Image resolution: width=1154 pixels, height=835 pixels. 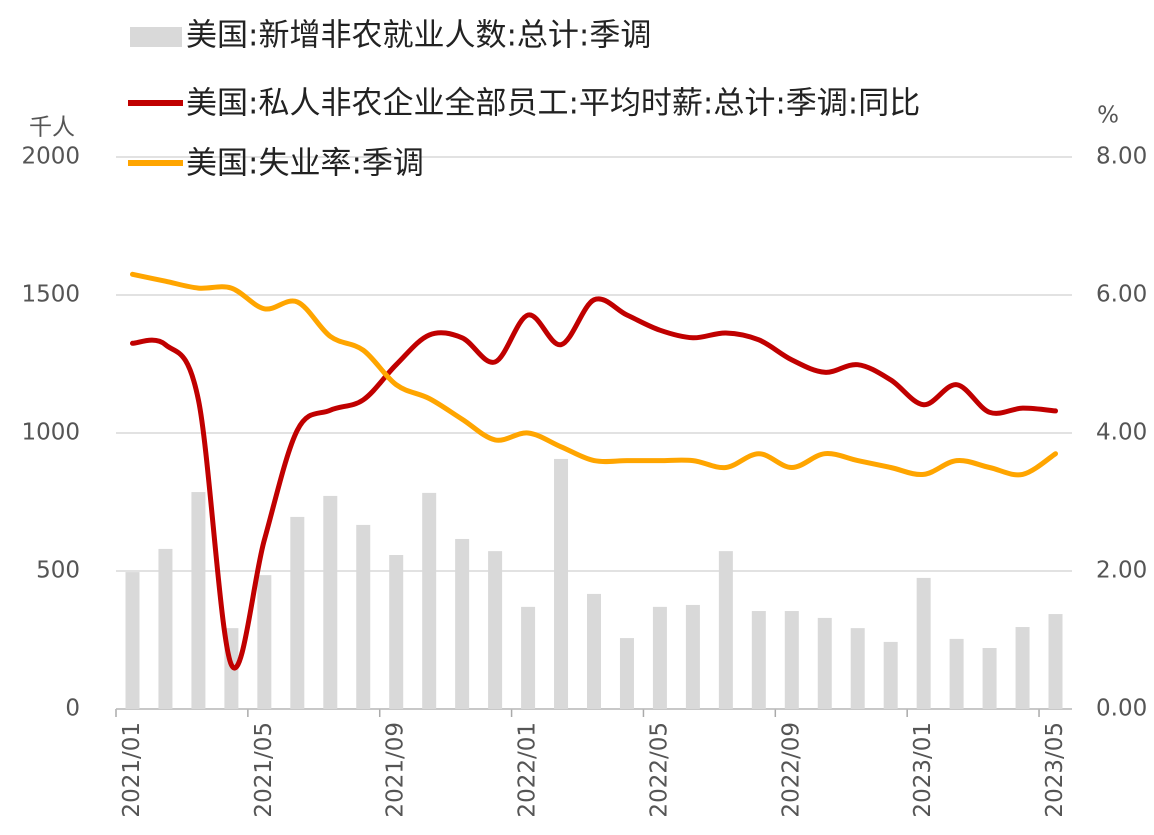 What do you see at coordinates (156, 37) in the screenshot?
I see `legend-swatch` at bounding box center [156, 37].